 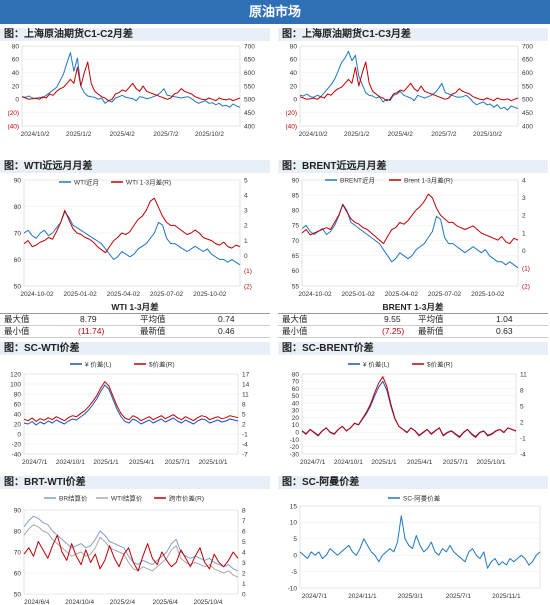 What do you see at coordinates (135, 166) in the screenshot?
I see `panel-title-wti-spread: 图：WTI近远月月差` at bounding box center [135, 166].